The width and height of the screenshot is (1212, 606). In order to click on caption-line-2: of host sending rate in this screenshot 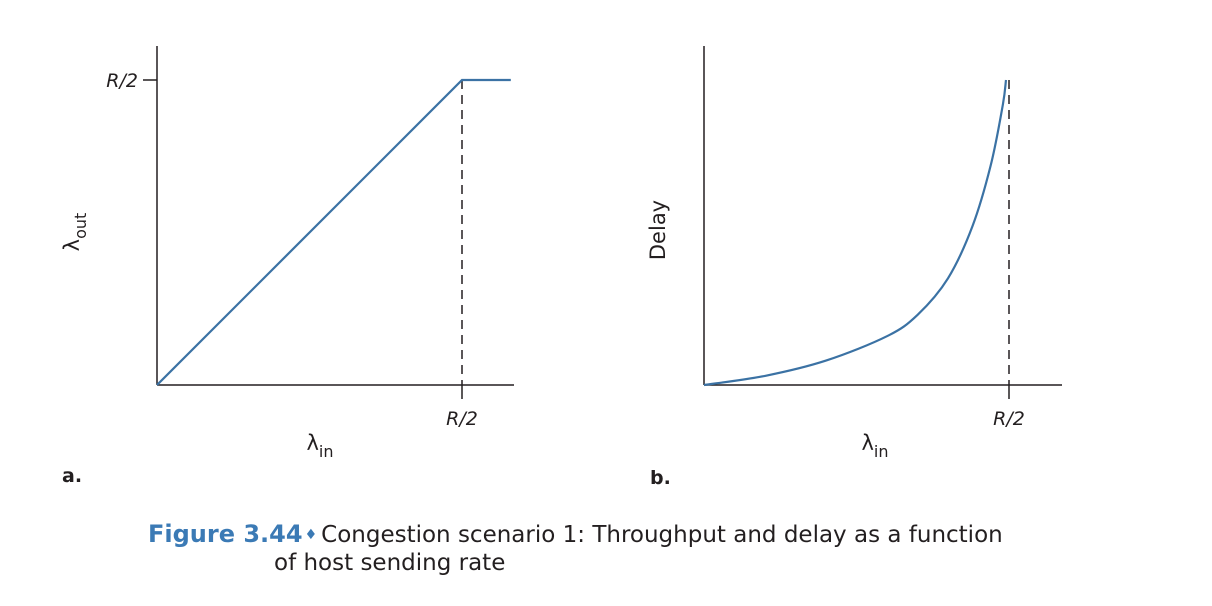, I will do `click(390, 563)`.